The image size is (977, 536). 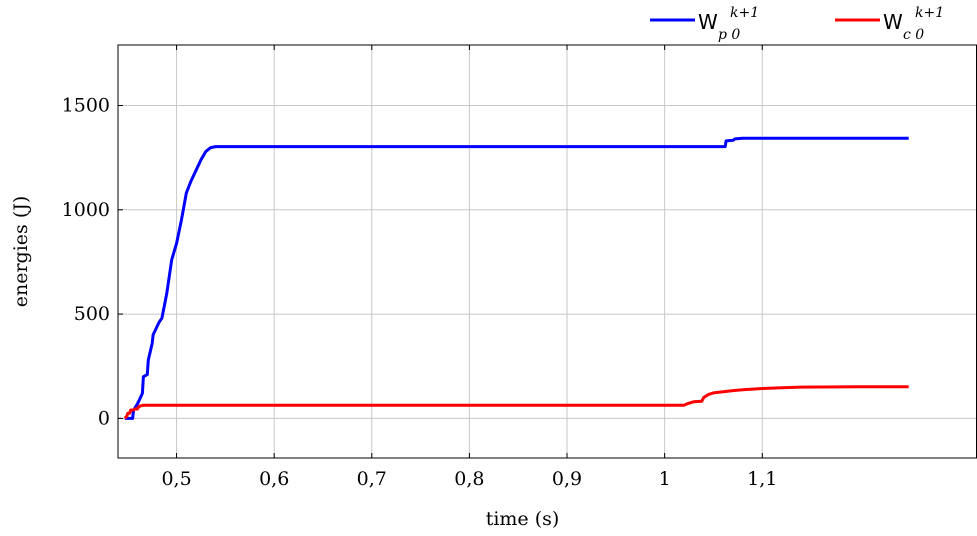 I want to click on x-tick-label: 0,9, so click(x=567, y=479).